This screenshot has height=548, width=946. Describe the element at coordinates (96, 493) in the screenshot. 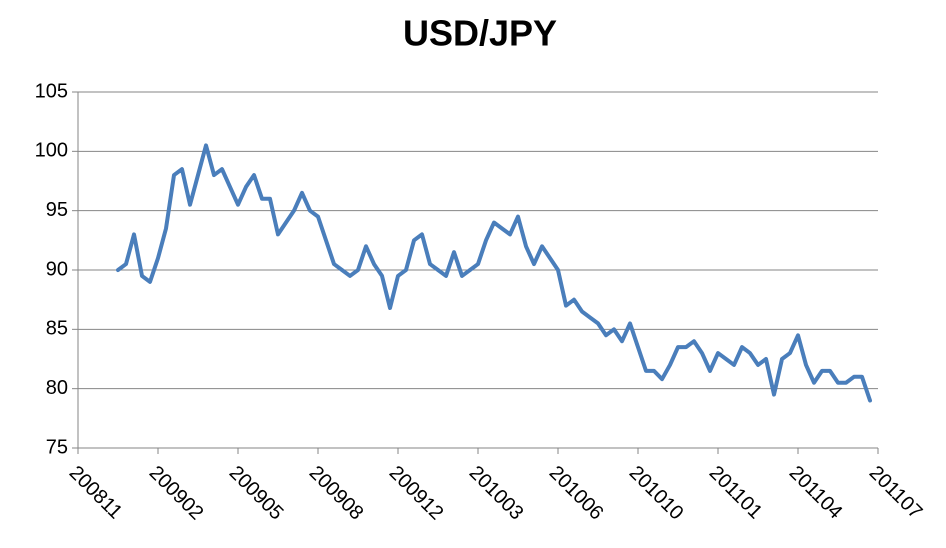

I see `x-tick-label: 200811` at that location.